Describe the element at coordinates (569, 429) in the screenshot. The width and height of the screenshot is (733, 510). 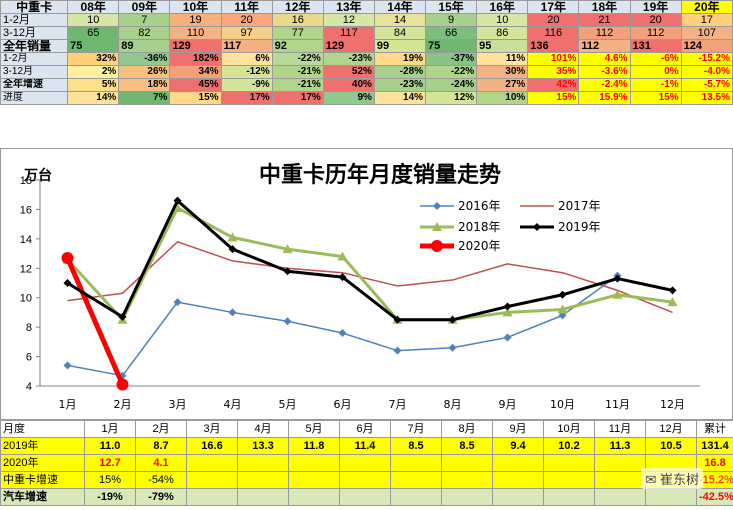
I see `detail-header-cell: 10月` at that location.